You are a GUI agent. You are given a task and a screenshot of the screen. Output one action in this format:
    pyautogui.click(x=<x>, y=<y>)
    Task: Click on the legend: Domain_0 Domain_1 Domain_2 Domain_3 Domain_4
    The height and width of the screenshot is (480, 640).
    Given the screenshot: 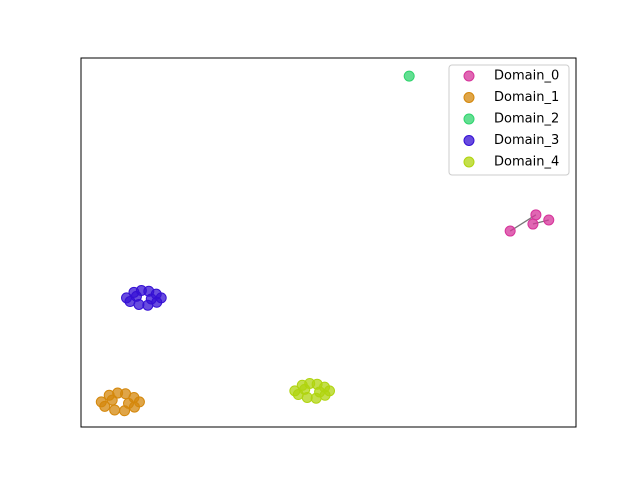 What is the action you would take?
    pyautogui.click(x=509, y=120)
    